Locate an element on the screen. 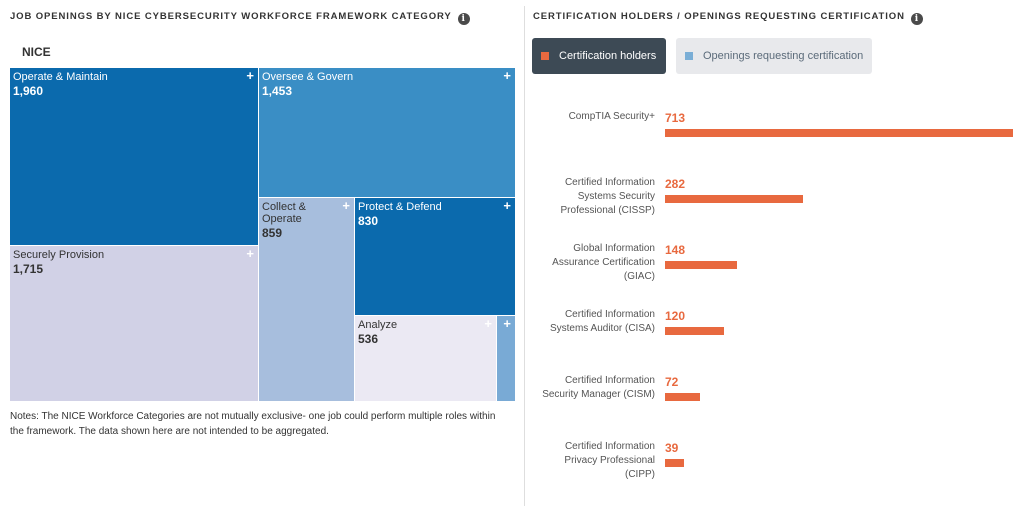 The image size is (1024, 509). treemap-tile-value: 859 is located at coordinates (272, 233).